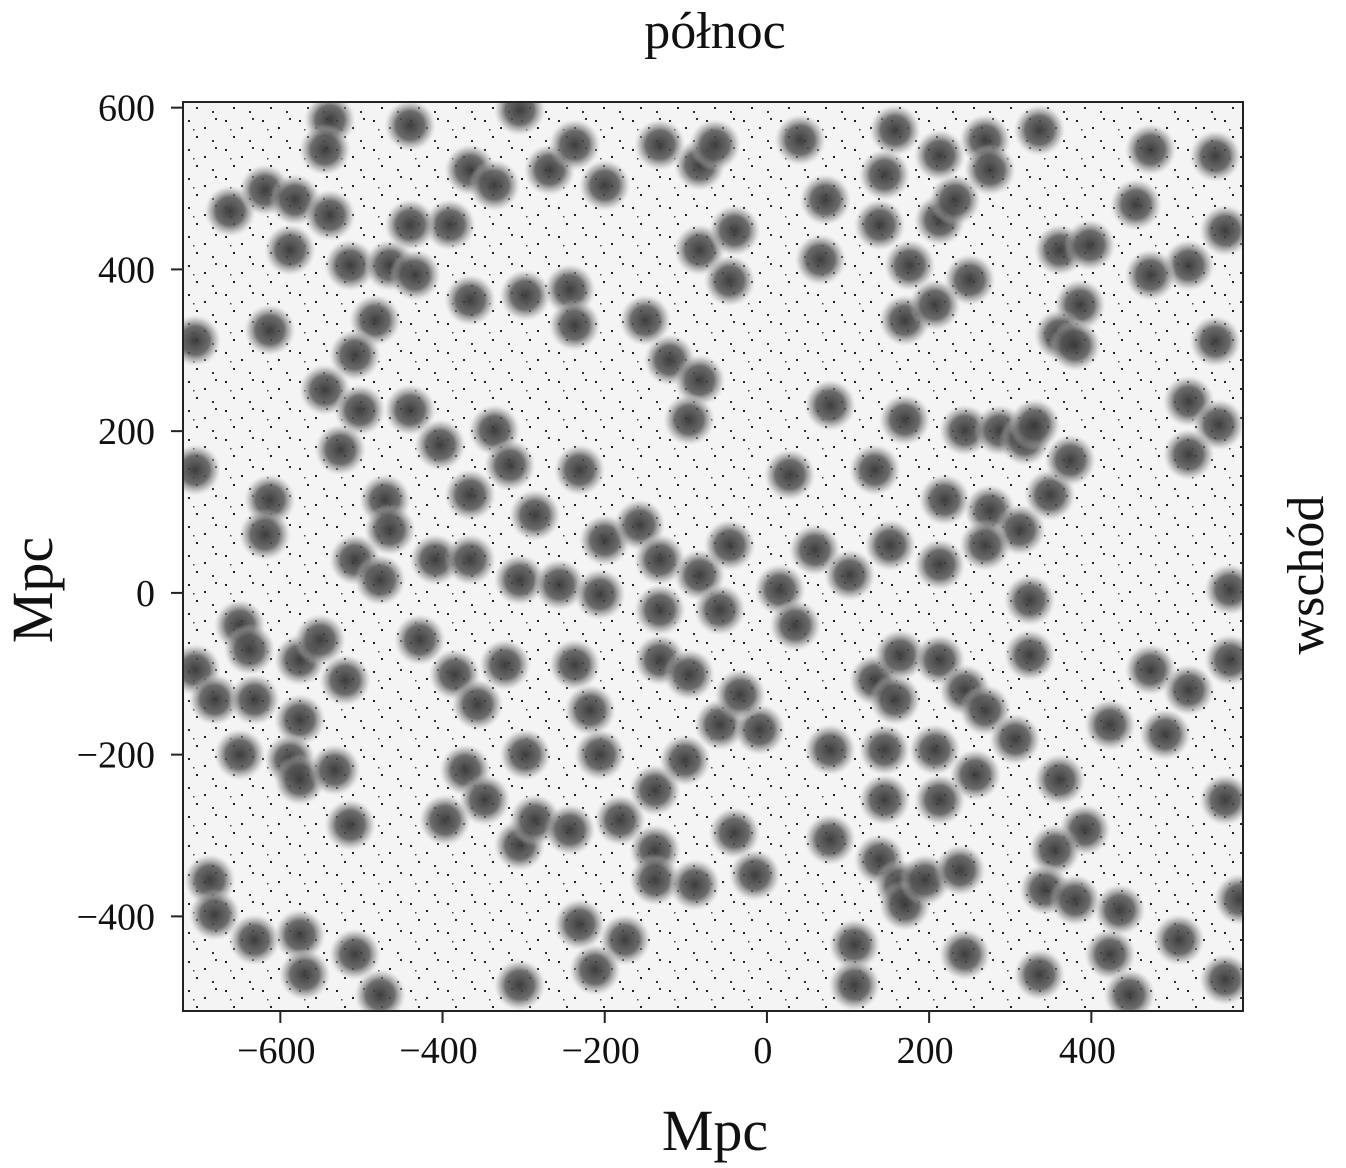 The image size is (1346, 1168). Describe the element at coordinates (126, 270) in the screenshot. I see `y-tick-label: 400` at that location.